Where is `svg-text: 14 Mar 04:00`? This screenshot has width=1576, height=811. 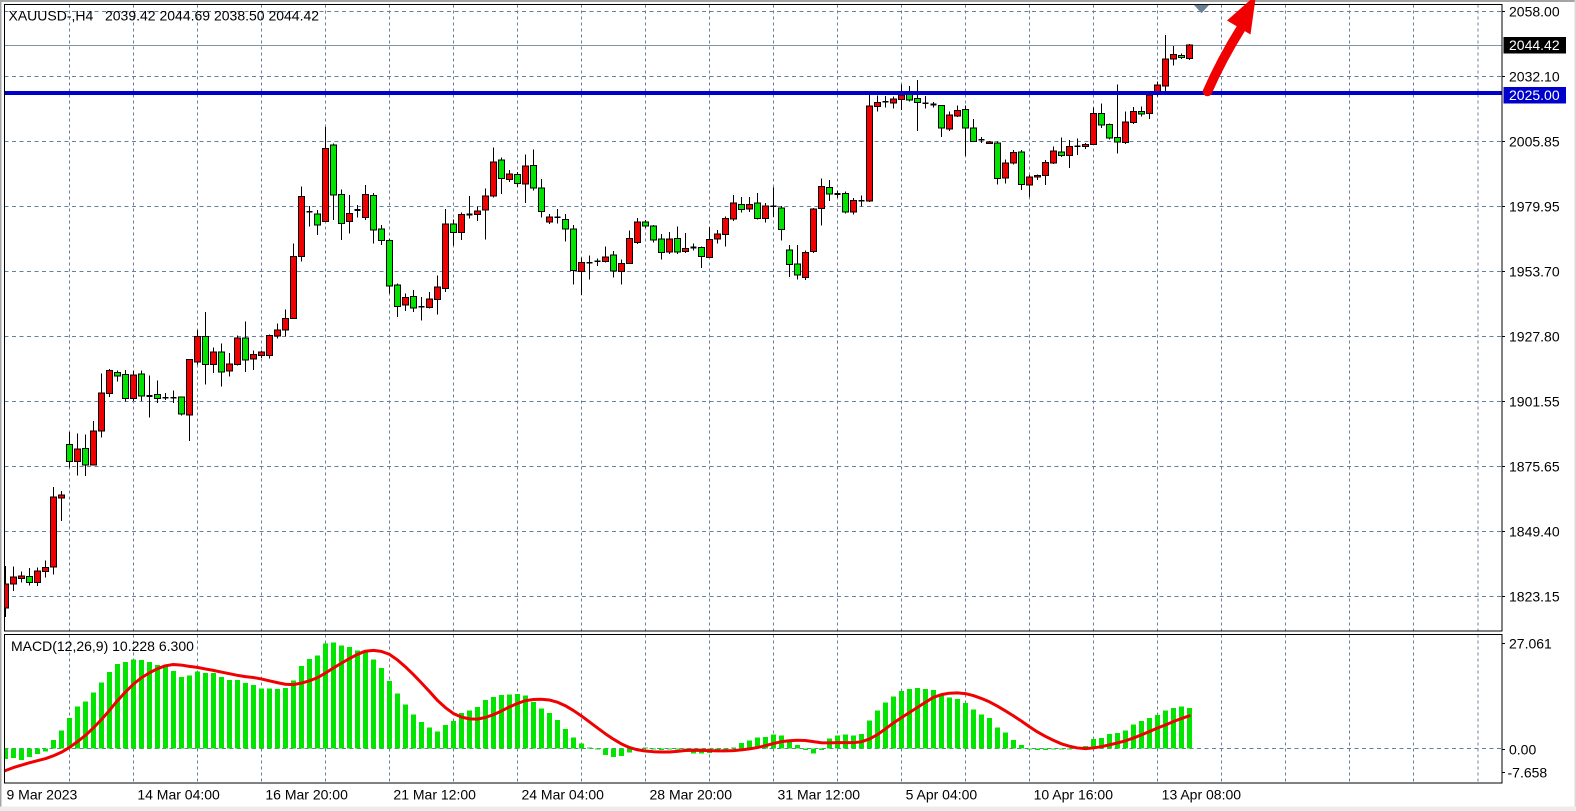 svg-text: 14 Mar 04:00 is located at coordinates (178, 795).